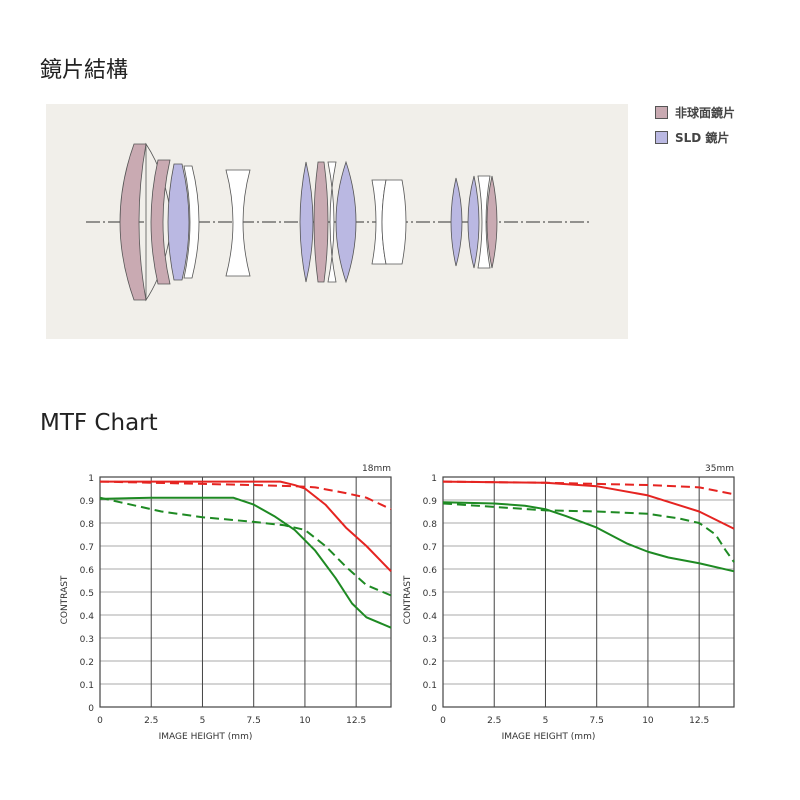  I want to click on chart-title: 18mm, so click(376, 469).